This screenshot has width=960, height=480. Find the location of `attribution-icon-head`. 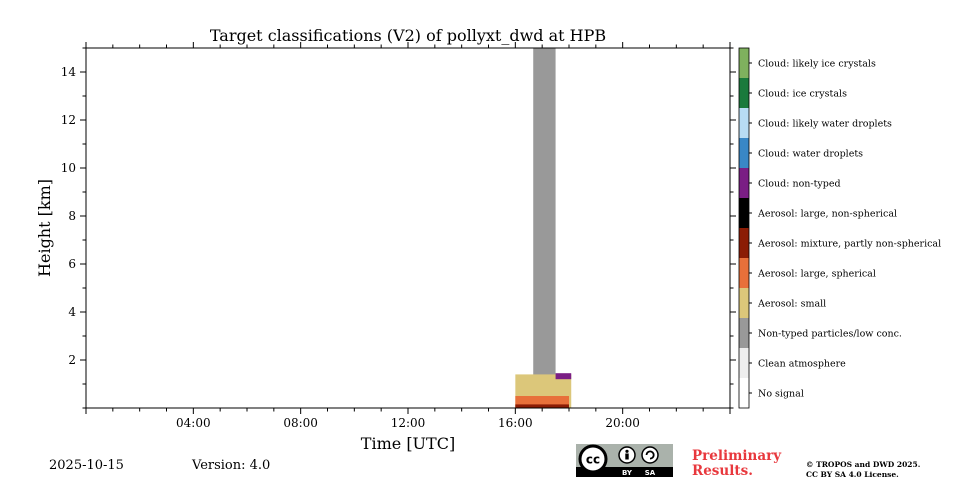

attribution-icon-head is located at coordinates (627, 451).